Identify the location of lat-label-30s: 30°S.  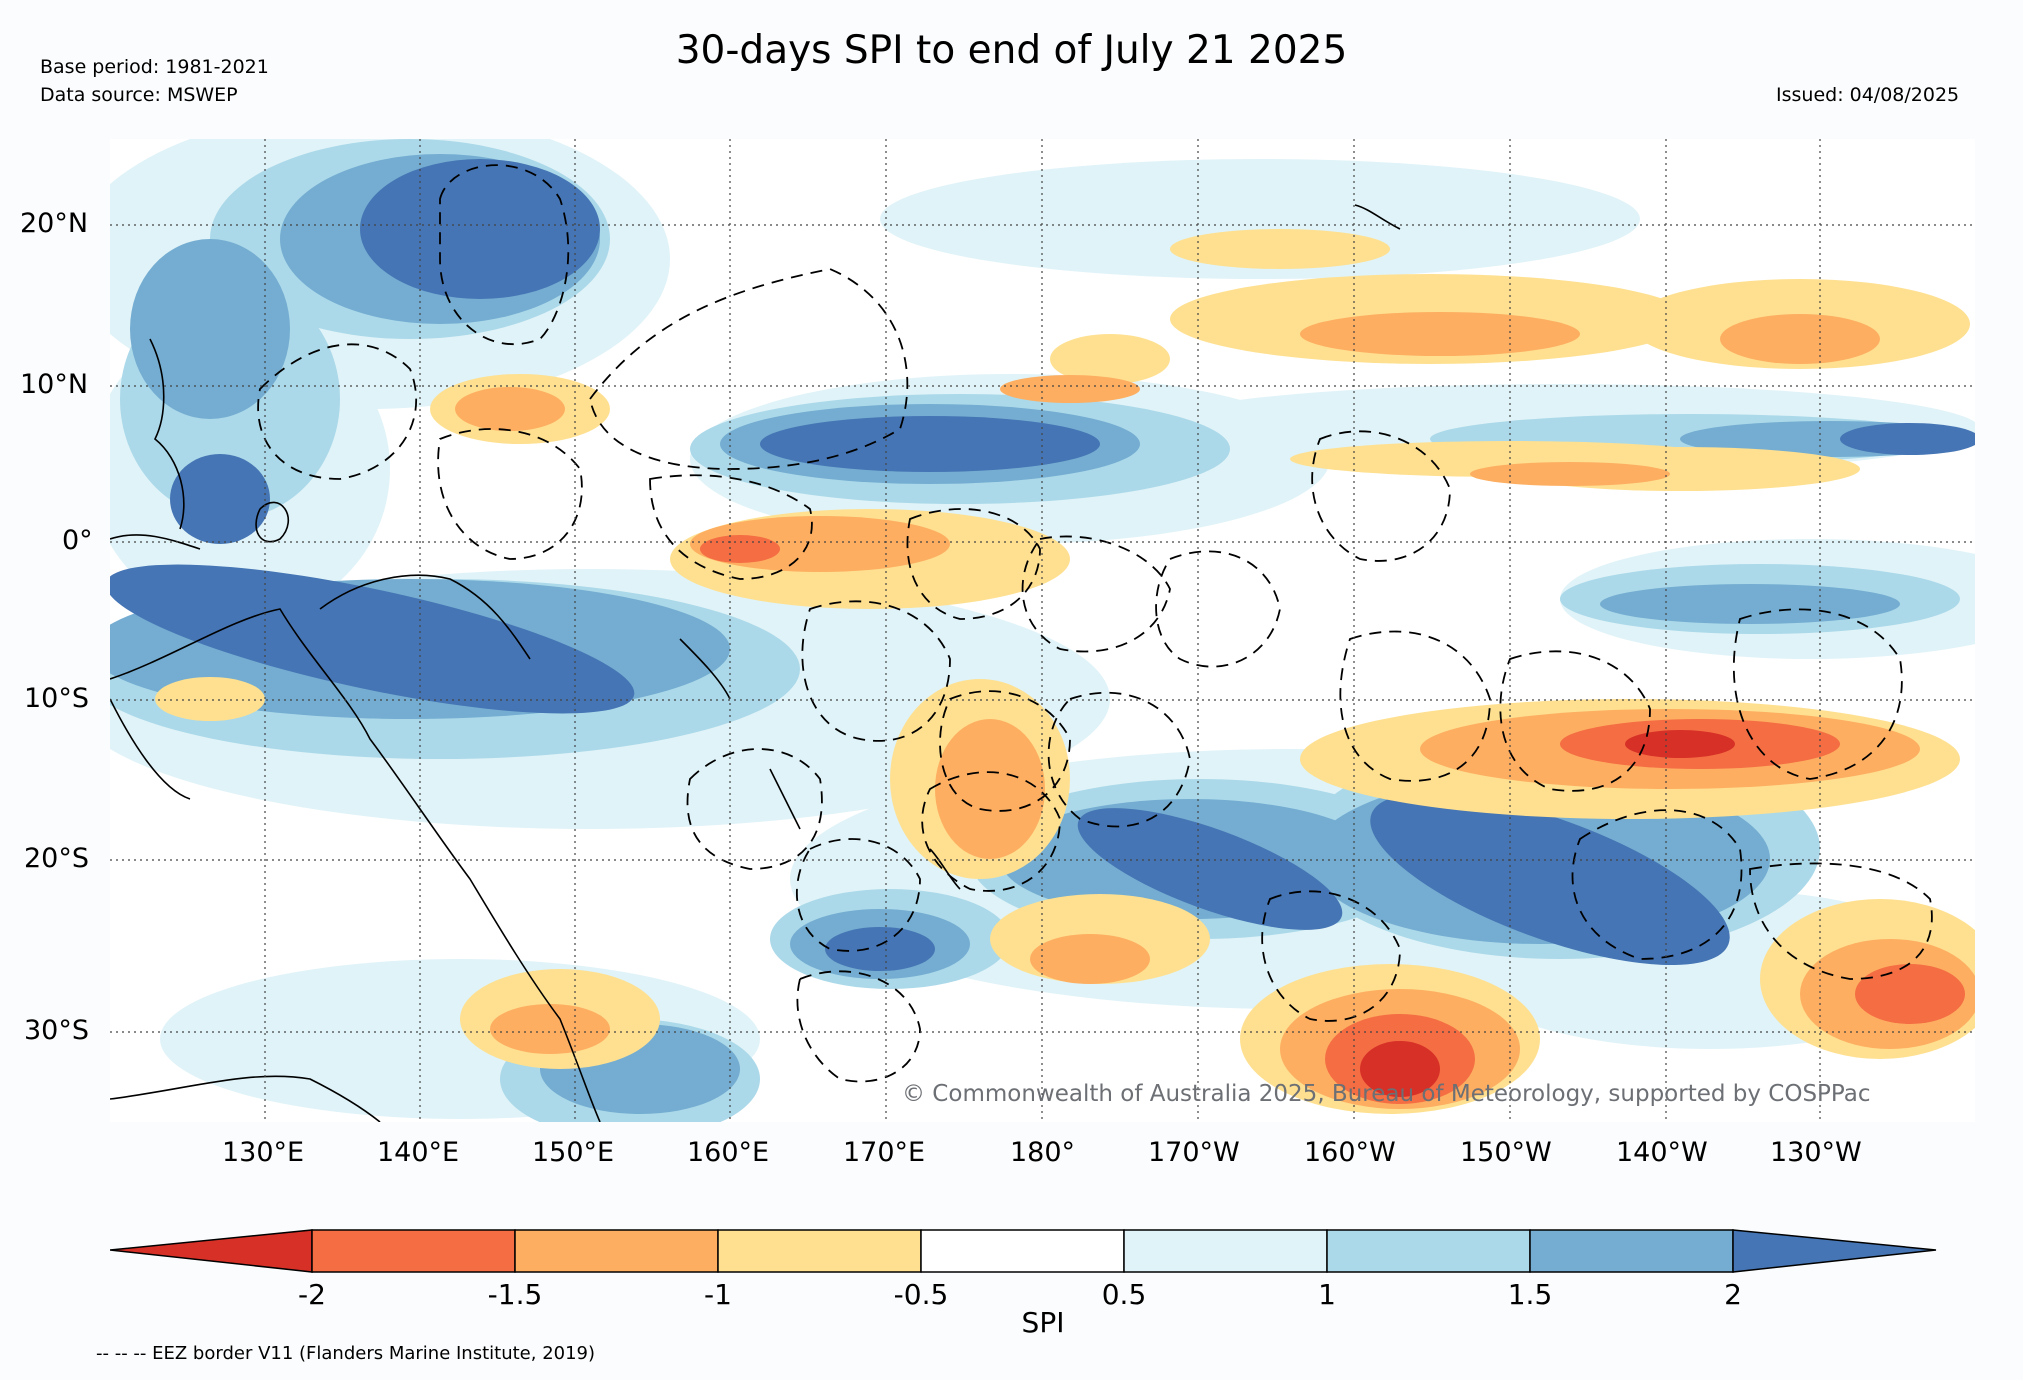
(56, 1030).